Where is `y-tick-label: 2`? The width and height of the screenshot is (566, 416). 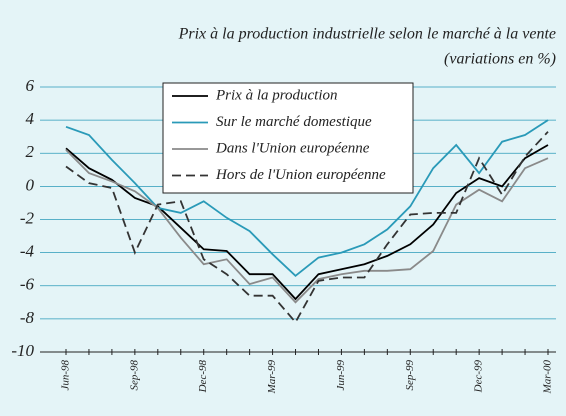 y-tick-label: 2 is located at coordinates (30, 151).